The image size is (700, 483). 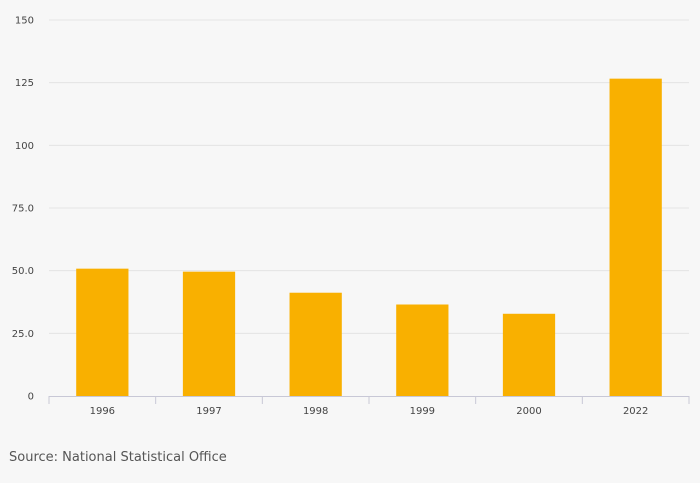 I want to click on bar-1997, so click(x=209, y=333).